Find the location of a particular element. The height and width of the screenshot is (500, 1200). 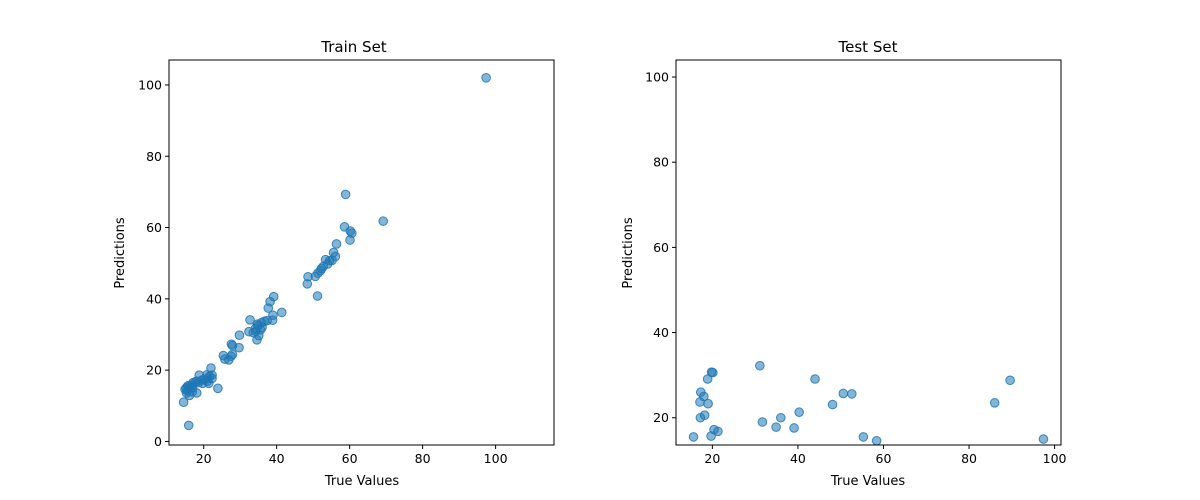

scatter-points is located at coordinates (868, 403).